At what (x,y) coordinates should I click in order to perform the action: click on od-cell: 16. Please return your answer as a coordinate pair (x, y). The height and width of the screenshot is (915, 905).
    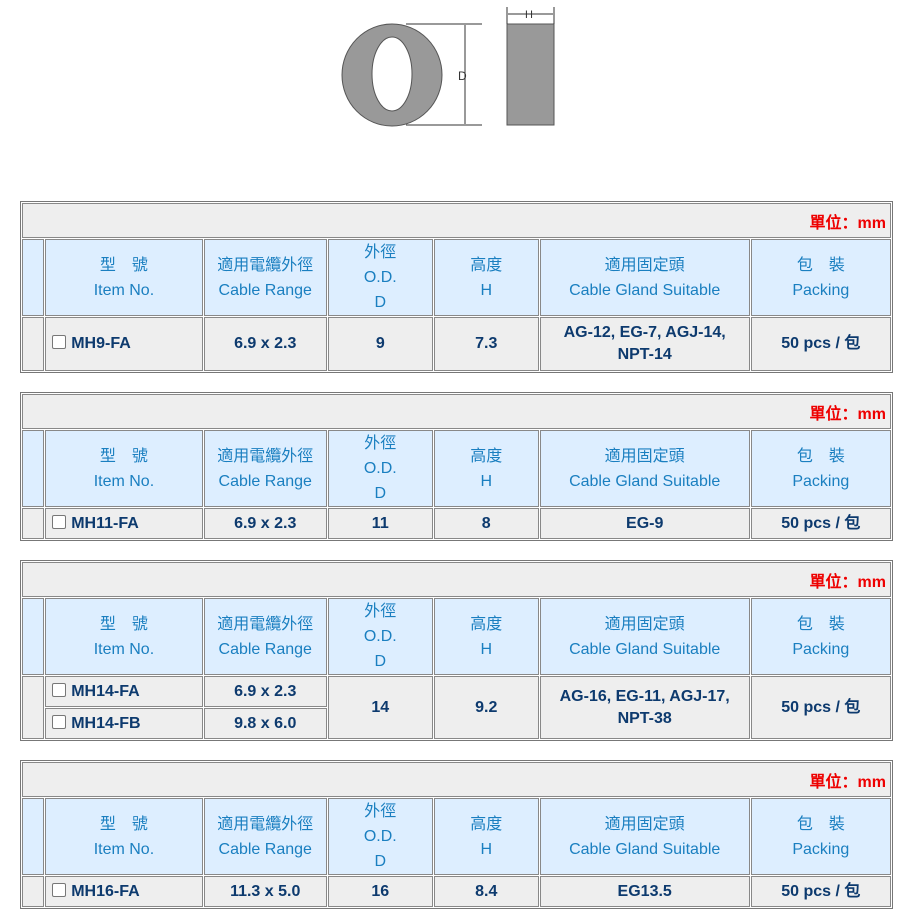
    Looking at the image, I should click on (380, 891).